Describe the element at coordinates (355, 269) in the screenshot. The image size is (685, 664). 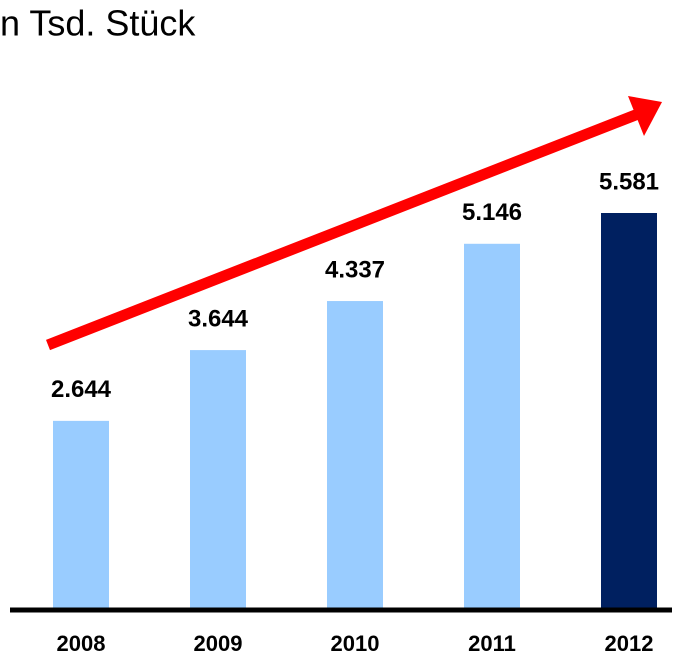
I see `value-label: 4.337` at that location.